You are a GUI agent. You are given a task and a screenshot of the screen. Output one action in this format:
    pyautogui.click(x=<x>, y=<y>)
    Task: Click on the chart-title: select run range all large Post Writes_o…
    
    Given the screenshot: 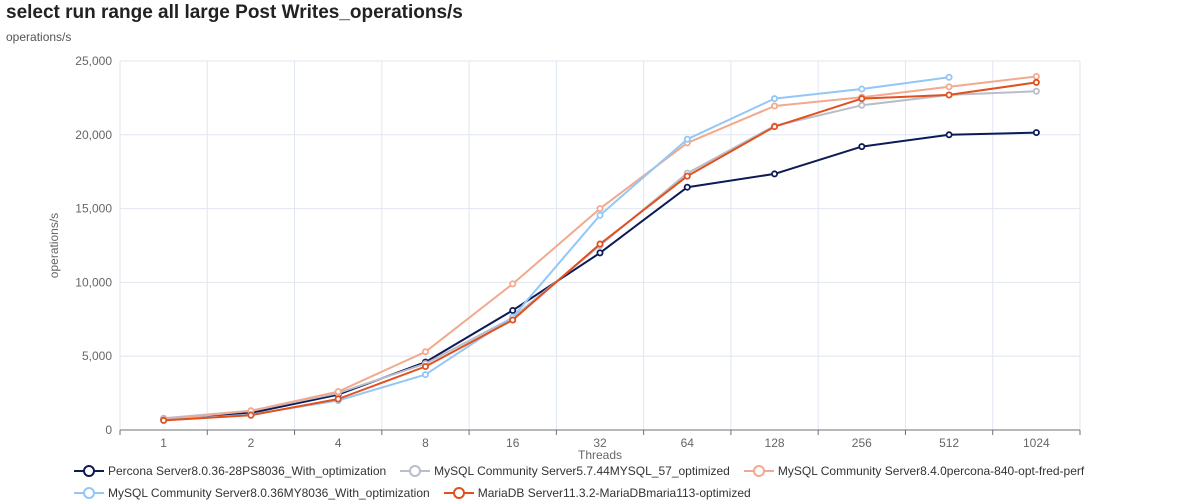 What is the action you would take?
    pyautogui.click(x=234, y=12)
    